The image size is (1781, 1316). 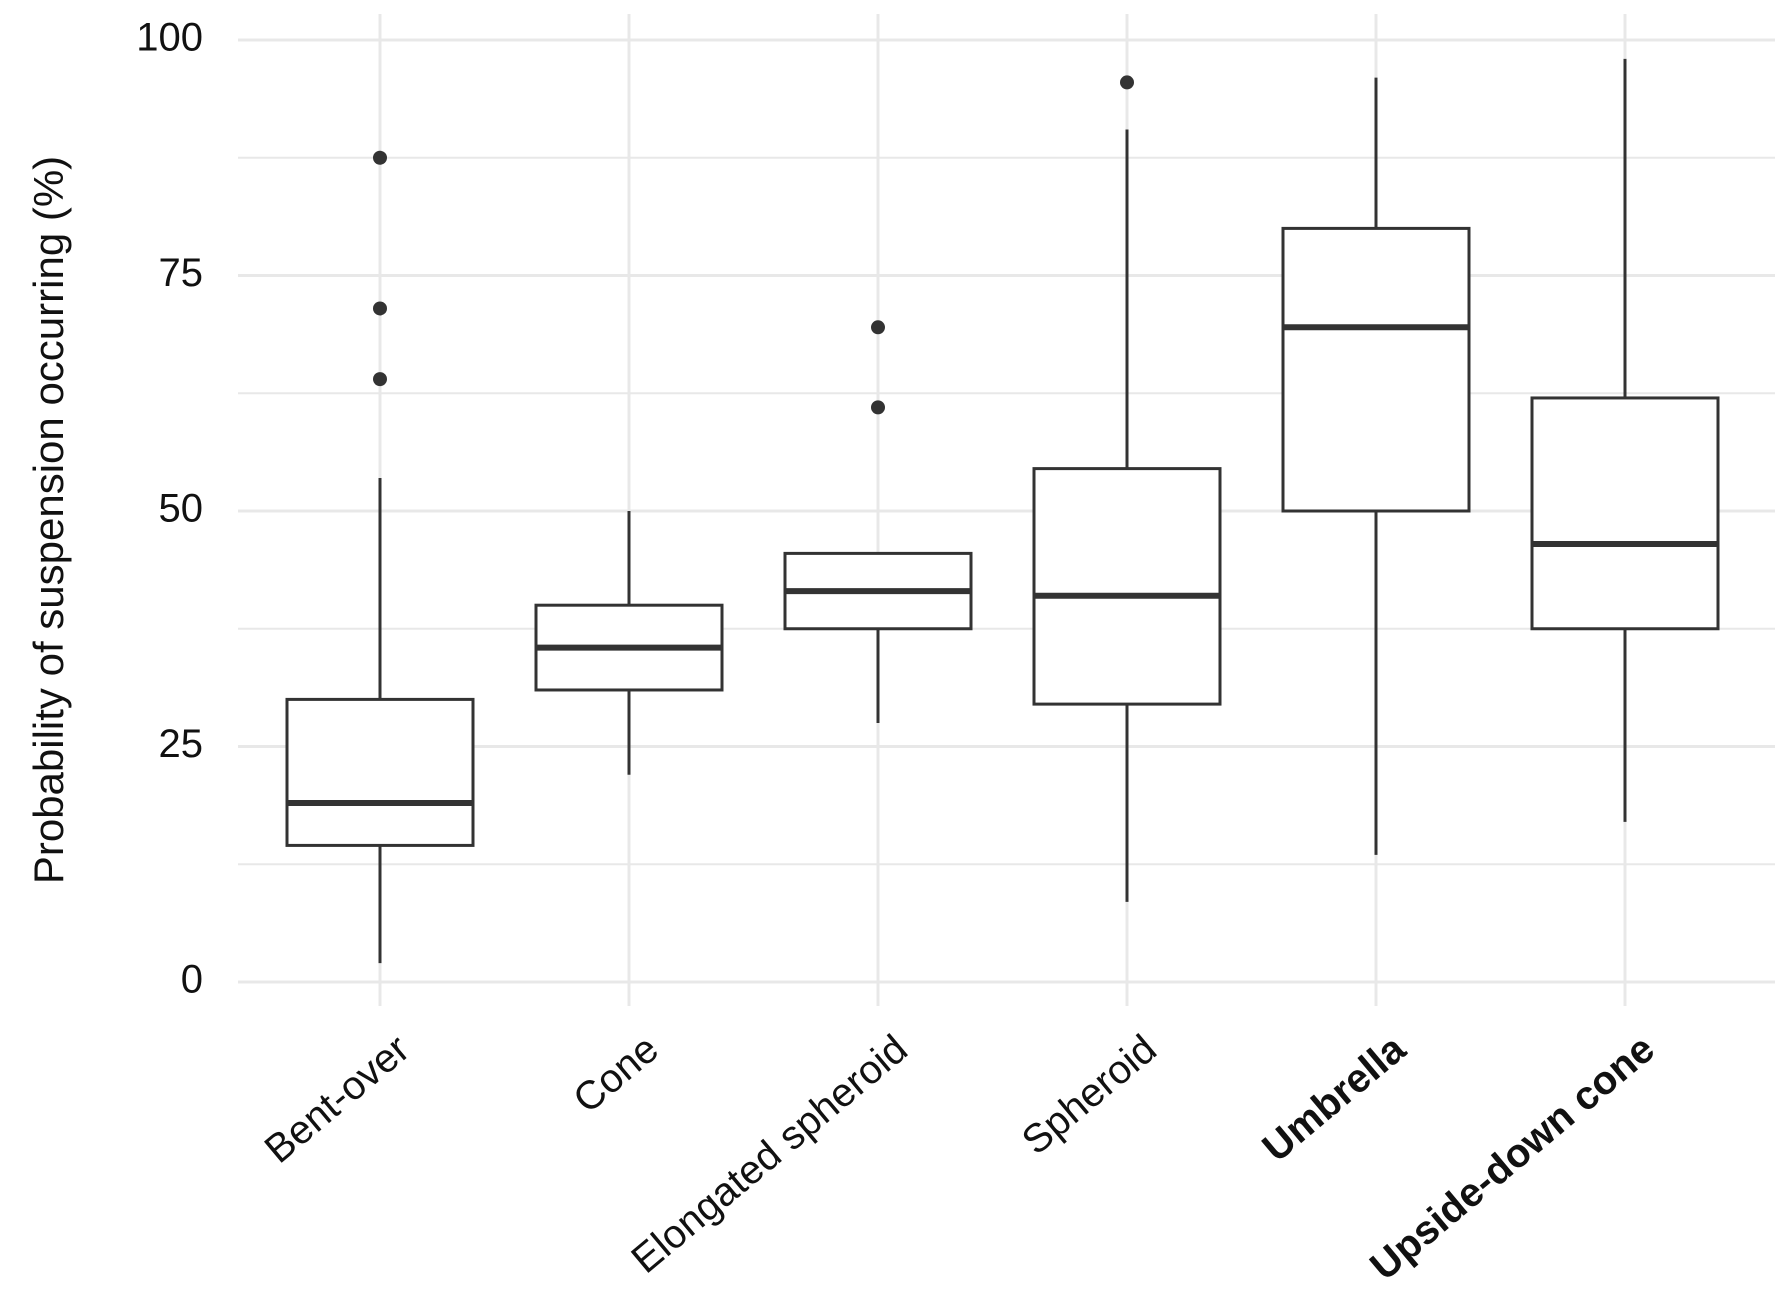 I want to click on x-tick-label: Elongated spheroid, so click(x=769, y=1154).